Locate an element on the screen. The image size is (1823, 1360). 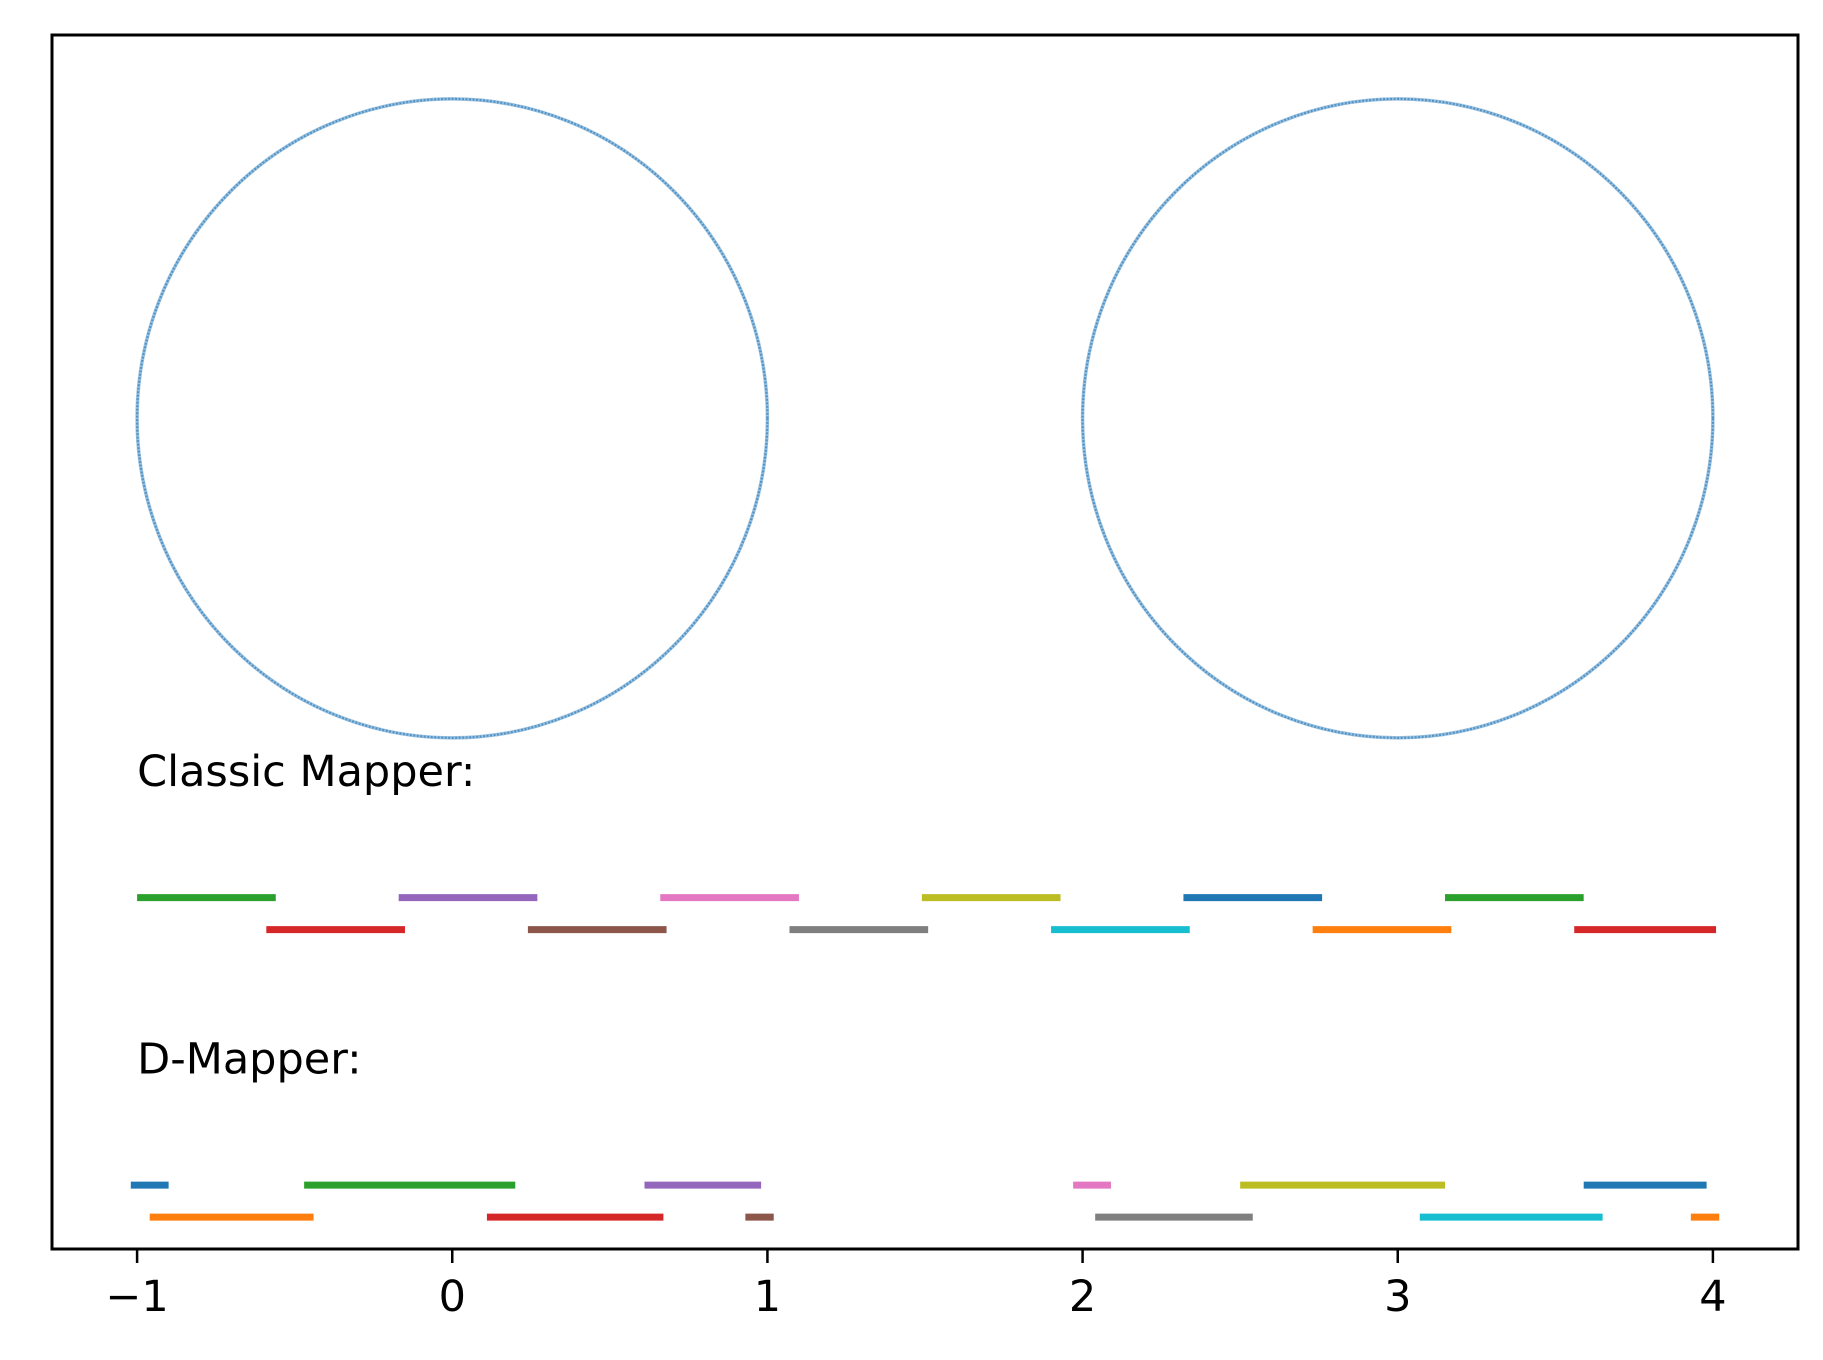
annotation-classic-mapper: Classic Mapper: is located at coordinates (306, 772).